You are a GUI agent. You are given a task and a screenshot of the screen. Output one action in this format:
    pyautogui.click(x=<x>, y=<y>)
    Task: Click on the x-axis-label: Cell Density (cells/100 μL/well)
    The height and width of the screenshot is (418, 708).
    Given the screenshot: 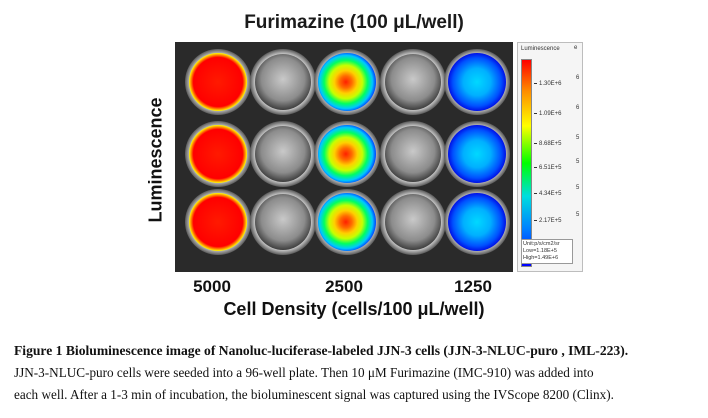 What is the action you would take?
    pyautogui.click(x=354, y=309)
    